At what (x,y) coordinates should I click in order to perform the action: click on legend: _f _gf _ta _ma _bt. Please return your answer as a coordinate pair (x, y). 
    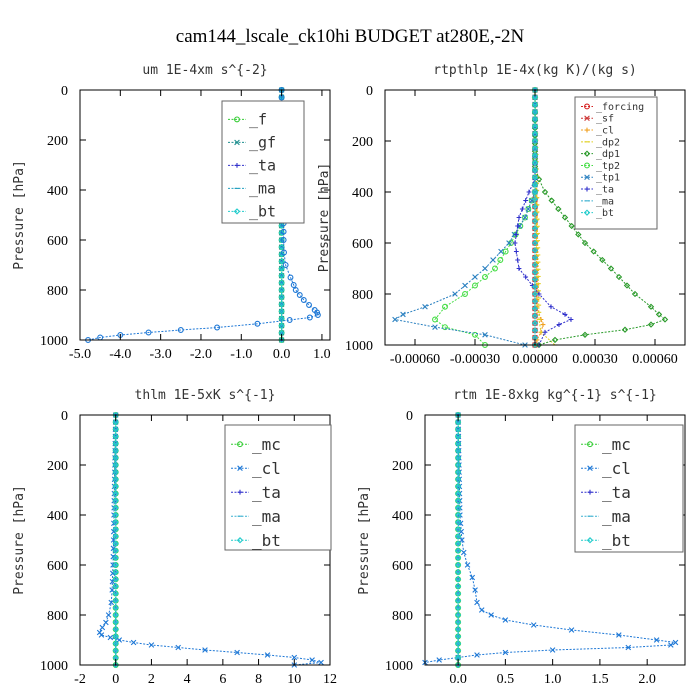
    Looking at the image, I should click on (263, 162).